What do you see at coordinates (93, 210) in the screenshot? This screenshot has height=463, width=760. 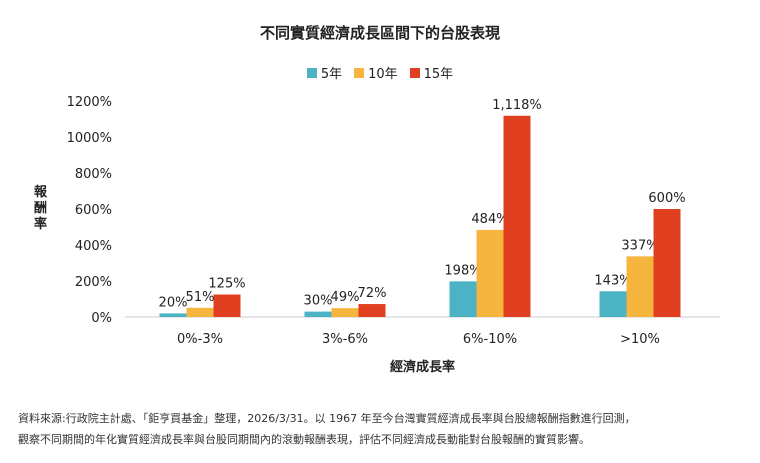 I see `y-tick-label: 600%` at bounding box center [93, 210].